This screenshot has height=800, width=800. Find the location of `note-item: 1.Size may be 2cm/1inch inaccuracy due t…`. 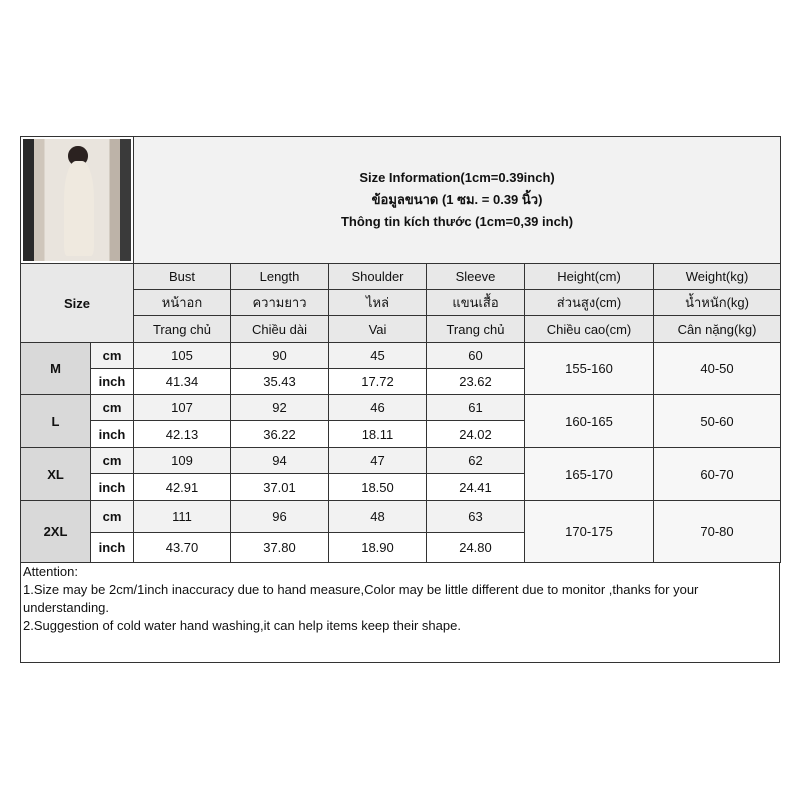

note-item: 1.Size may be 2cm/1inch inaccuracy due t… is located at coordinates (361, 598).